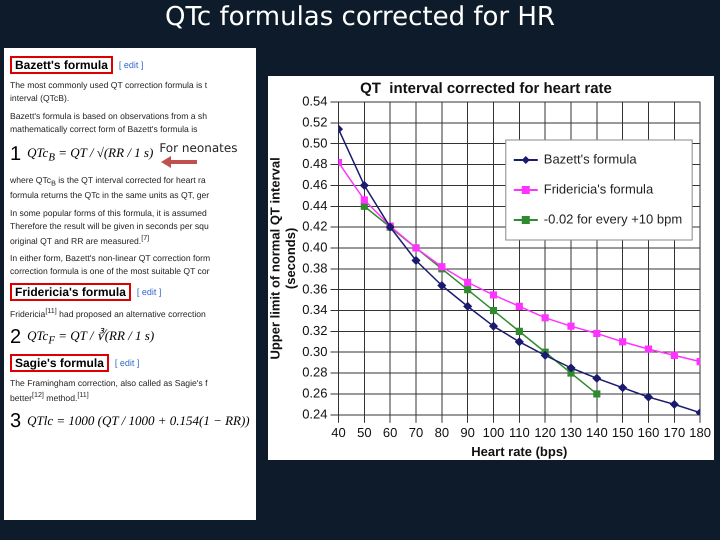 The width and height of the screenshot is (720, 540). I want to click on text: QTc$_{B}$ = QT / √(RR / 1 s), so click(90, 154).